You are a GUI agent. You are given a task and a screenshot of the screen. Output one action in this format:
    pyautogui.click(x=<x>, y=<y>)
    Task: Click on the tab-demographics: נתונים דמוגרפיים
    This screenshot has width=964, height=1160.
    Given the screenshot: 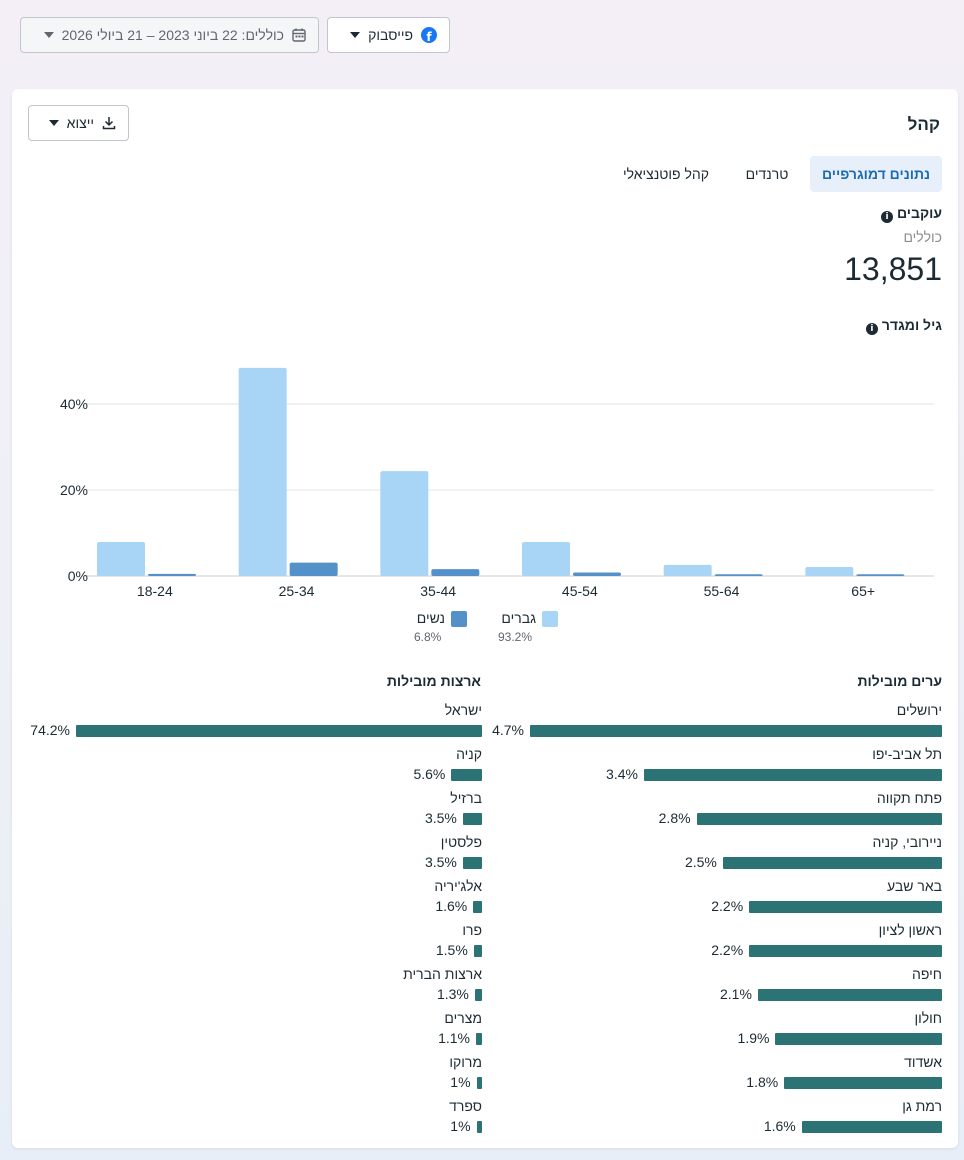 What is the action you would take?
    pyautogui.click(x=876, y=174)
    